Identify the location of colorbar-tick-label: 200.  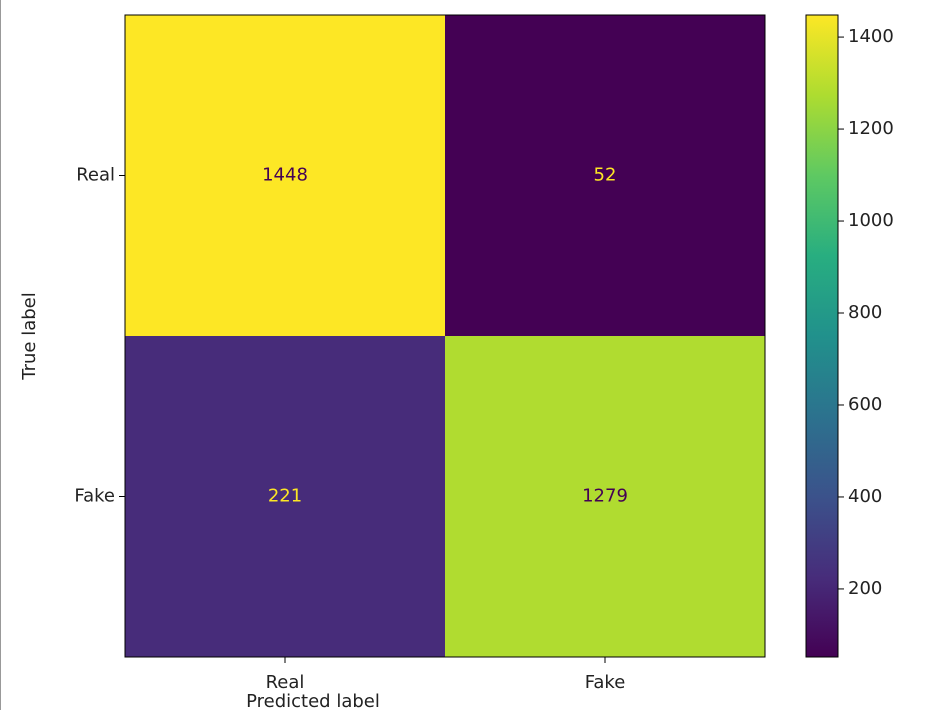
(865, 588).